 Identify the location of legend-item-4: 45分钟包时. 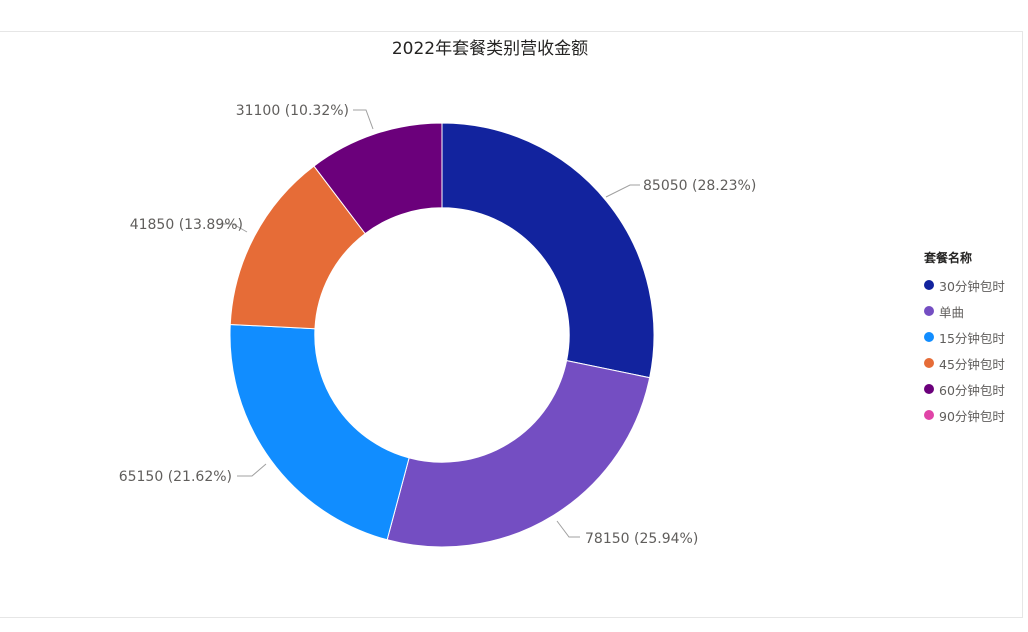
(964, 363).